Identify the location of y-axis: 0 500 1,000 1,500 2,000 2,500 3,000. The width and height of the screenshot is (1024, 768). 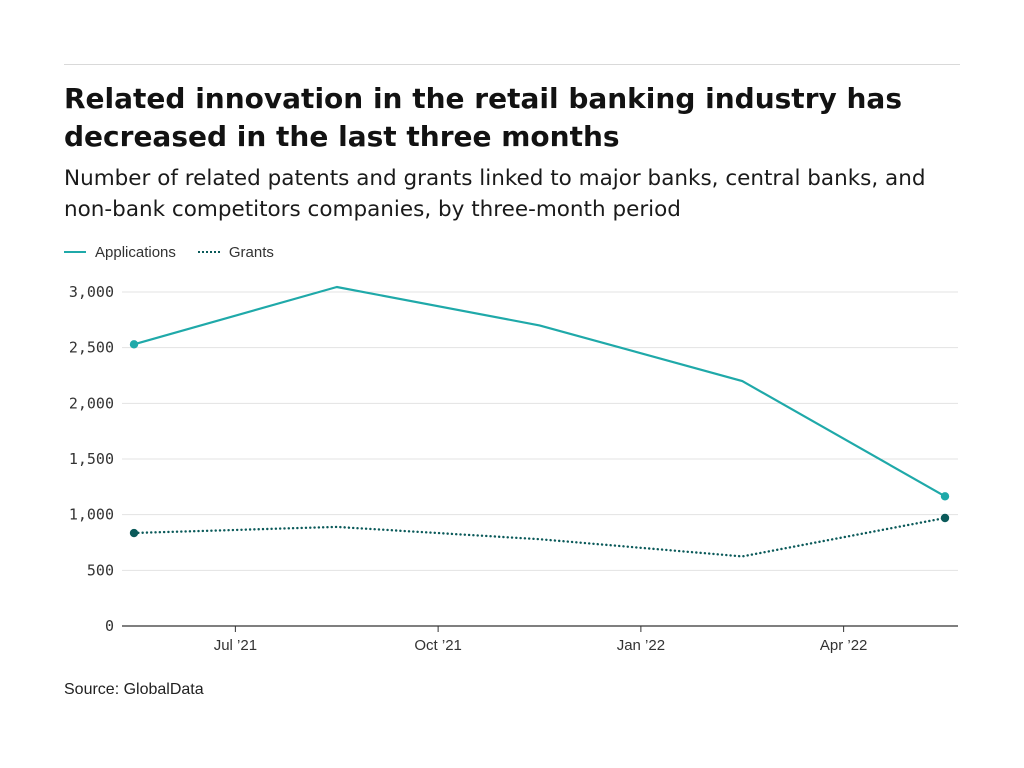
(91, 459).